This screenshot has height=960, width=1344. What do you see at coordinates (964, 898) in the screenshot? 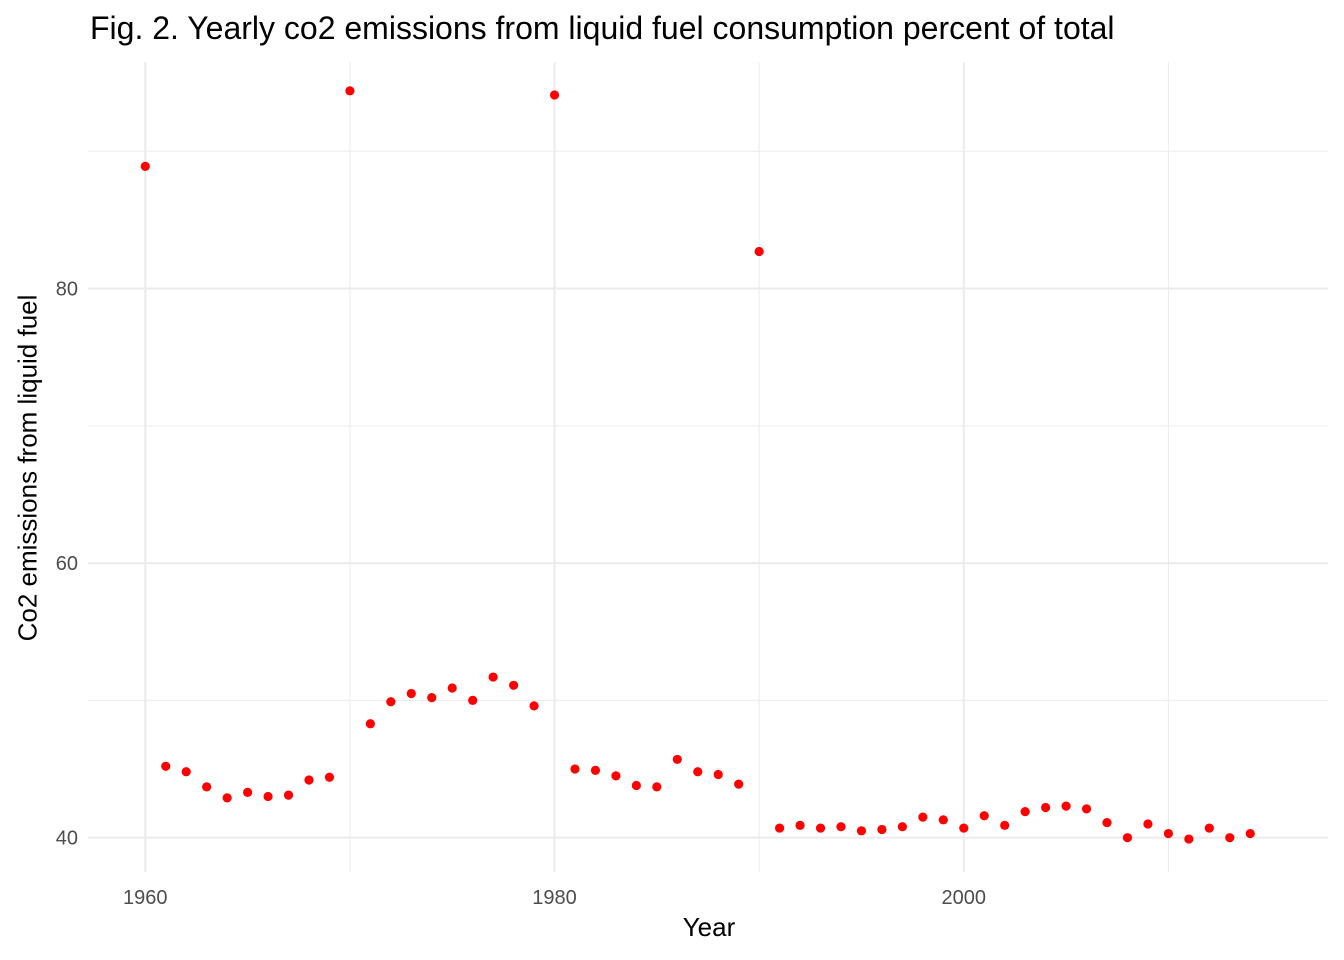
I see `x-tick-label: 2000` at bounding box center [964, 898].